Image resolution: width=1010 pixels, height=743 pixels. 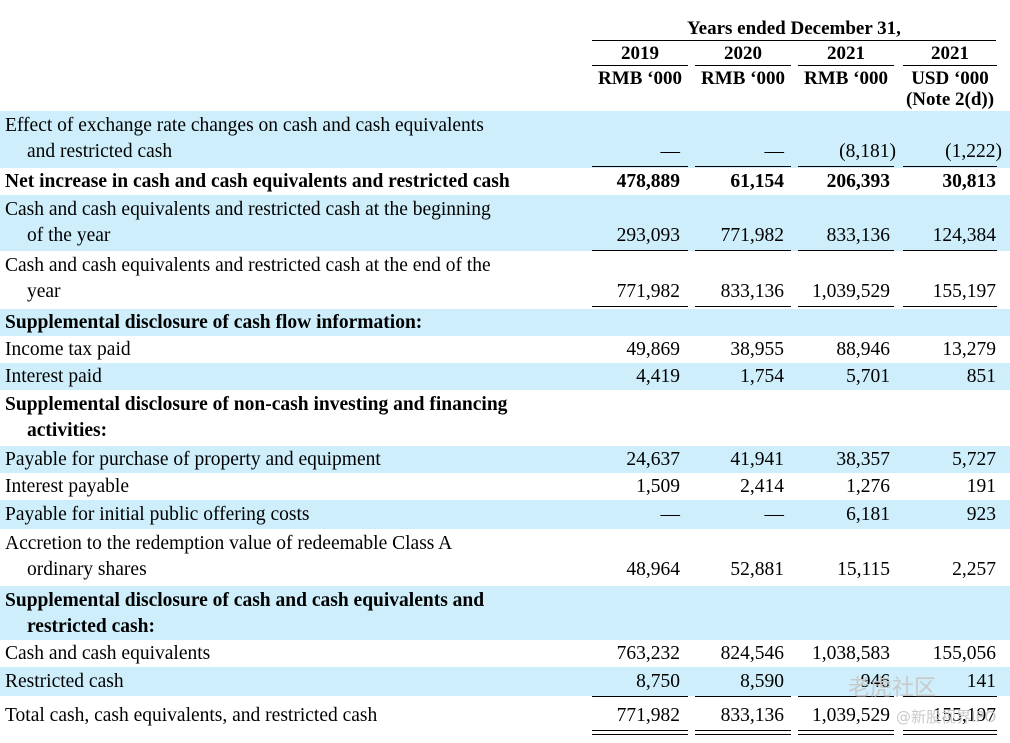 I want to click on row-label-line1: Interest paid, so click(x=53, y=376).